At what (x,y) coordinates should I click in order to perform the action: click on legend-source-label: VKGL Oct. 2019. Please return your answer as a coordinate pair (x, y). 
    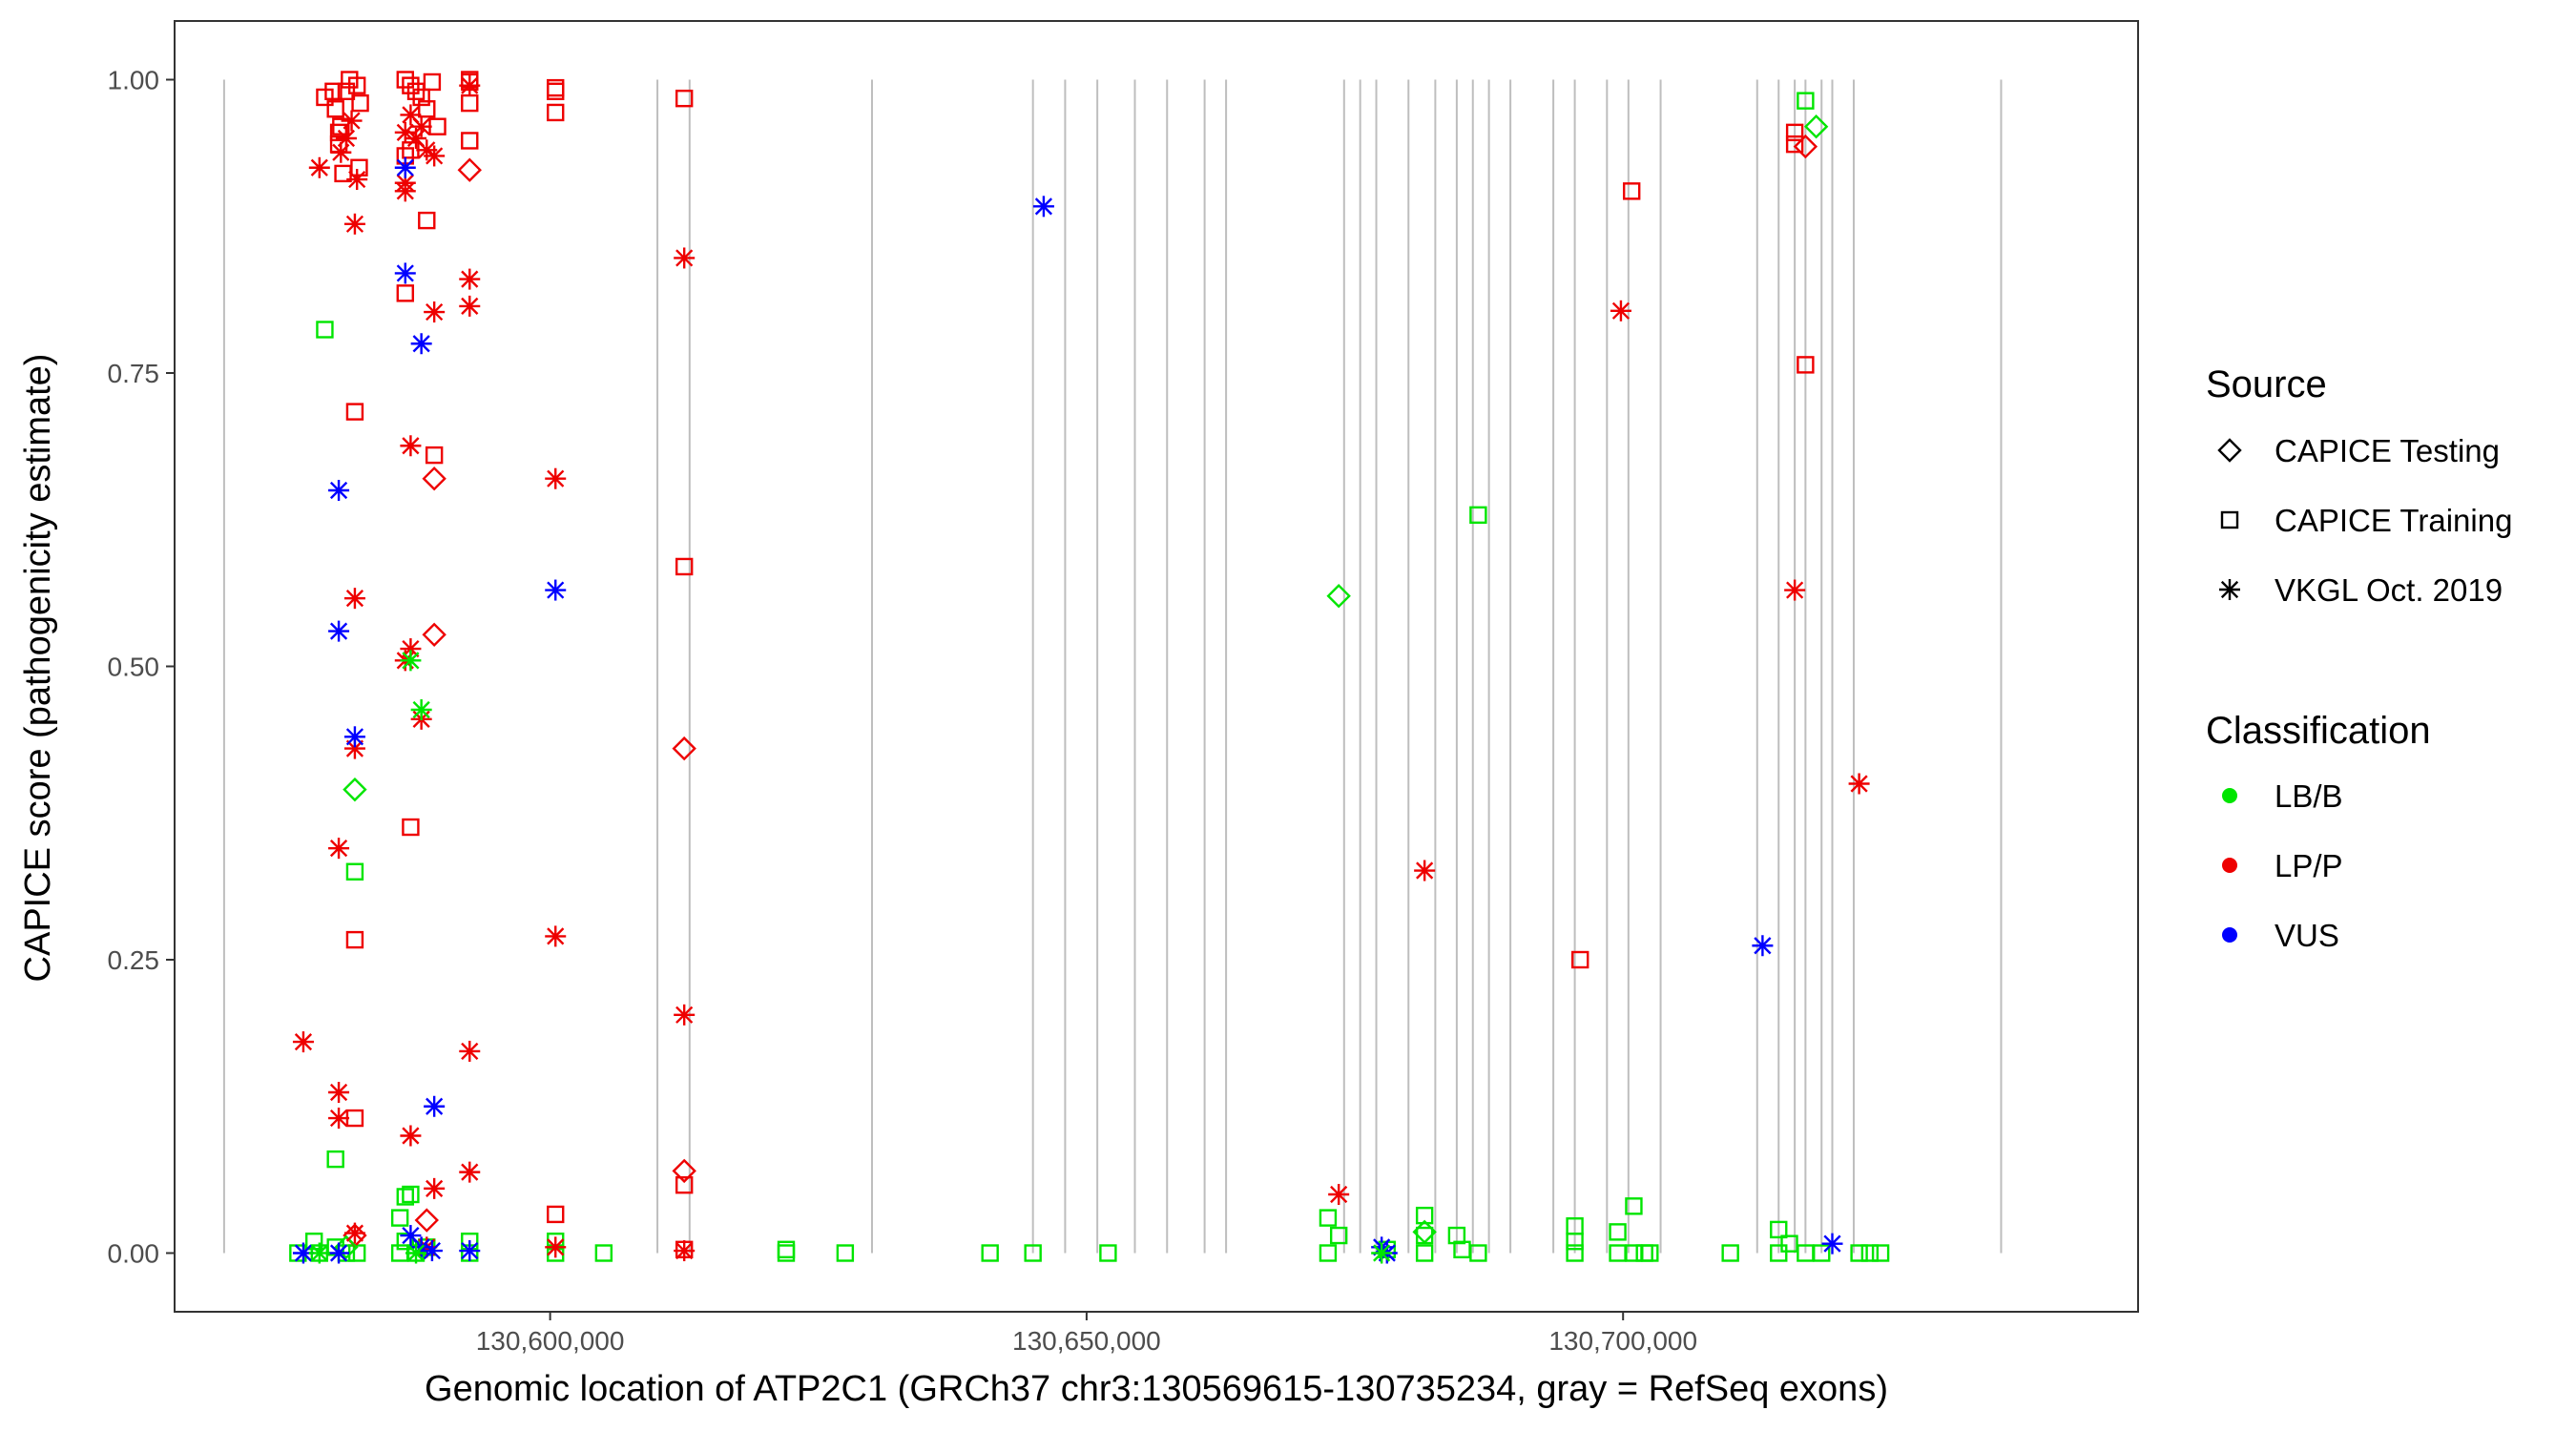
    Looking at the image, I should click on (2389, 590).